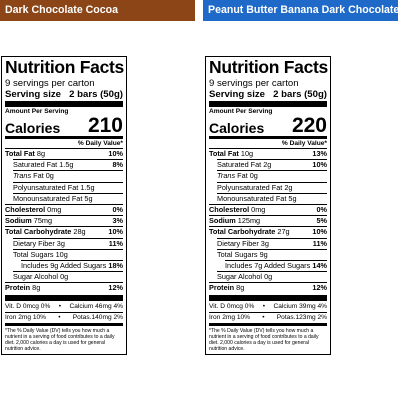  Describe the element at coordinates (96, 306) in the screenshot. I see `calcium: Calcium 46mg 4%` at that location.